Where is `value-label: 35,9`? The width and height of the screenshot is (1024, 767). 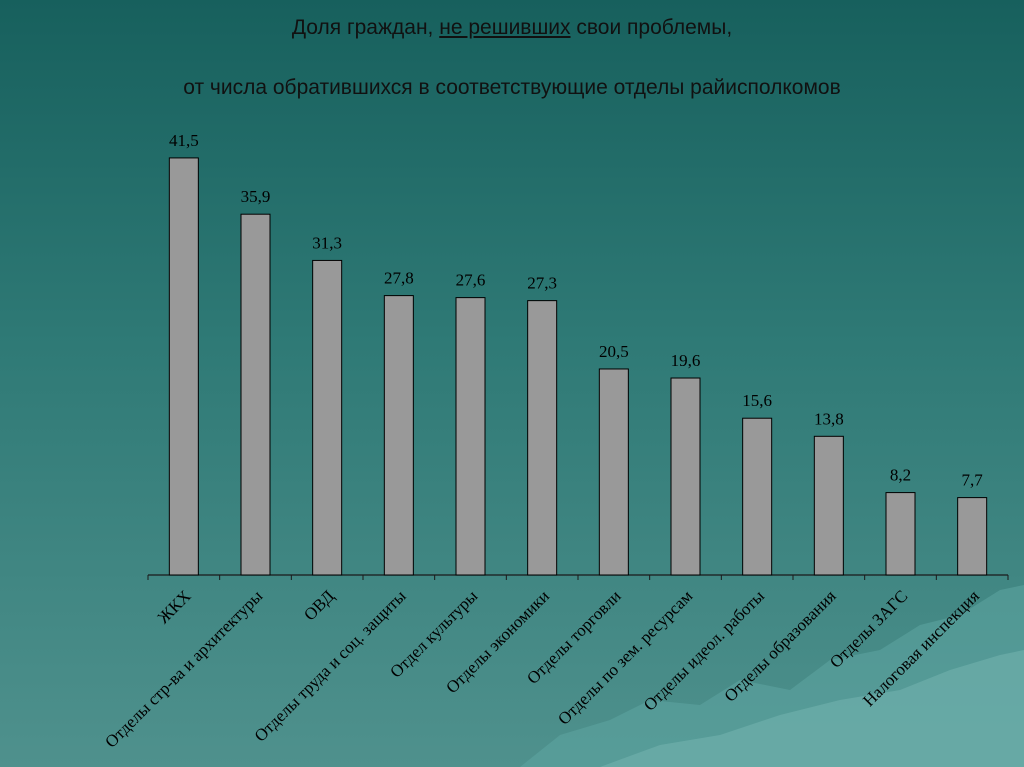 value-label: 35,9 is located at coordinates (256, 196).